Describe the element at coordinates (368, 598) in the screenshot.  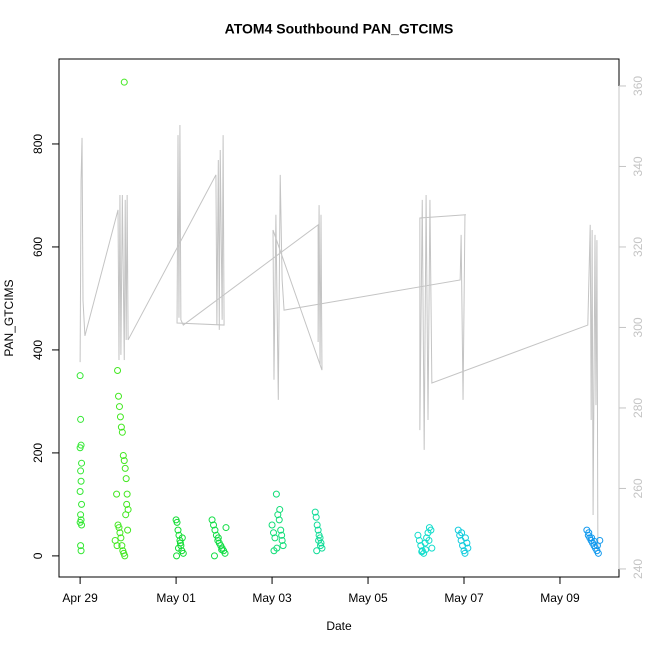
I see `x-tick-label: May 05` at that location.